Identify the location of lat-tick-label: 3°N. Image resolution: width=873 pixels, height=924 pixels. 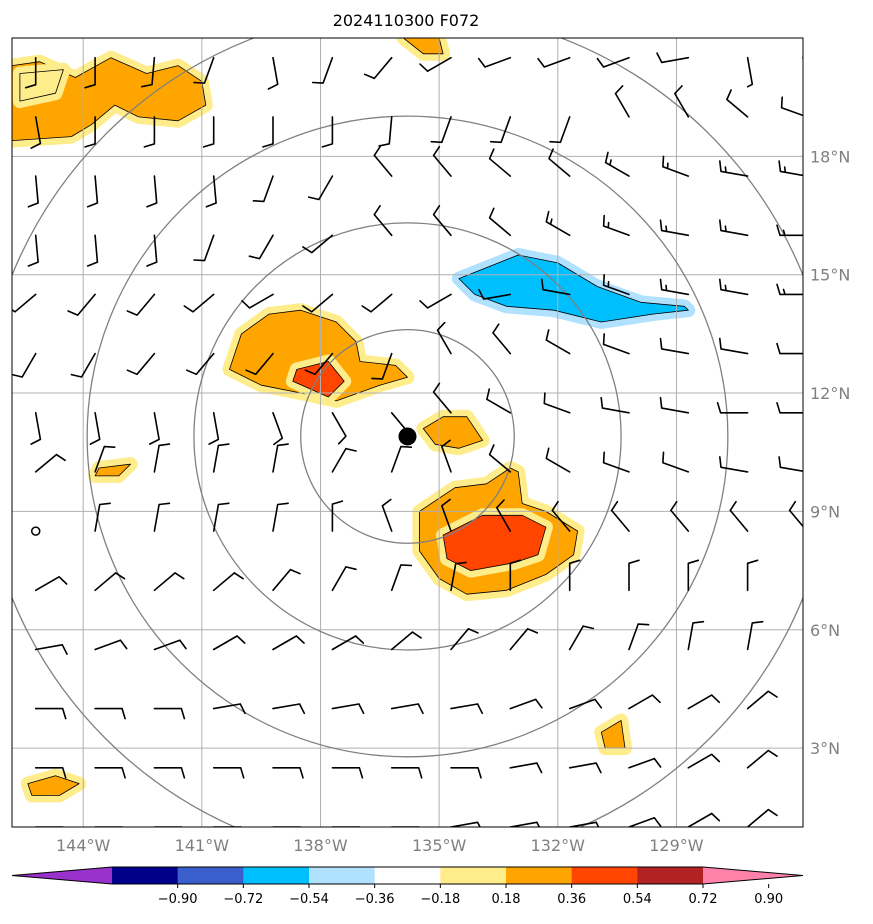
(825, 748).